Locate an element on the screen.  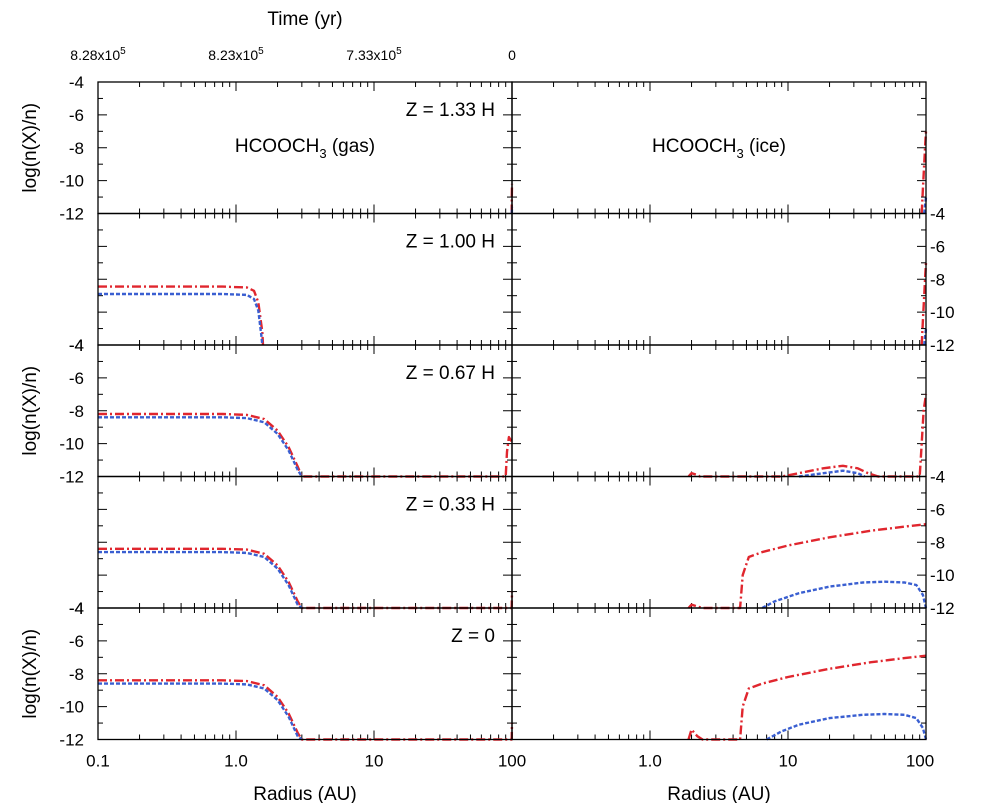
column-title: HCOOCH3 (ice) is located at coordinates (719, 148).